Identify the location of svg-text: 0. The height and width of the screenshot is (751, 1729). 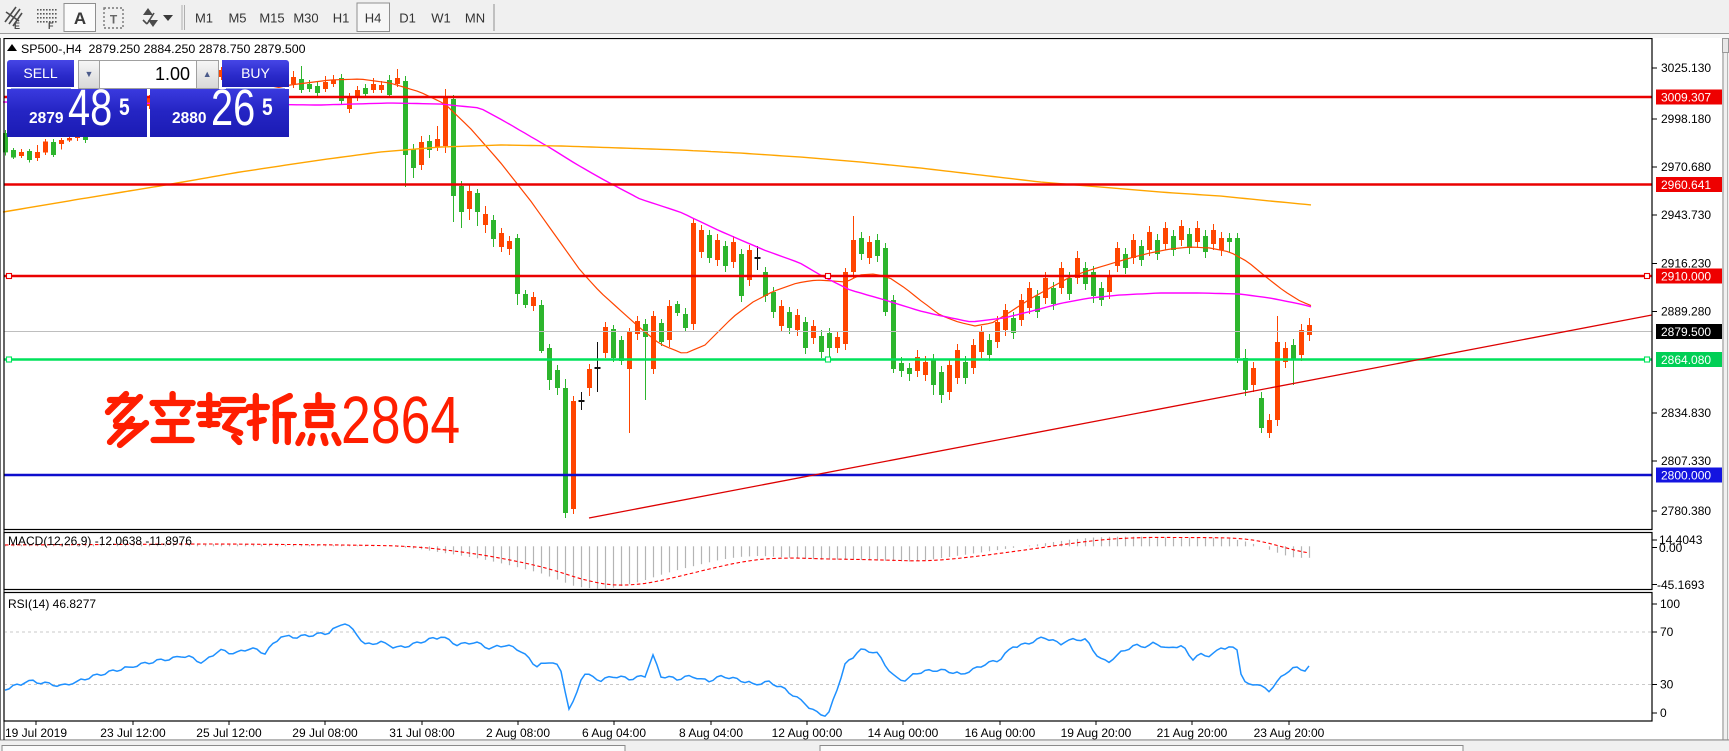
(1663, 713).